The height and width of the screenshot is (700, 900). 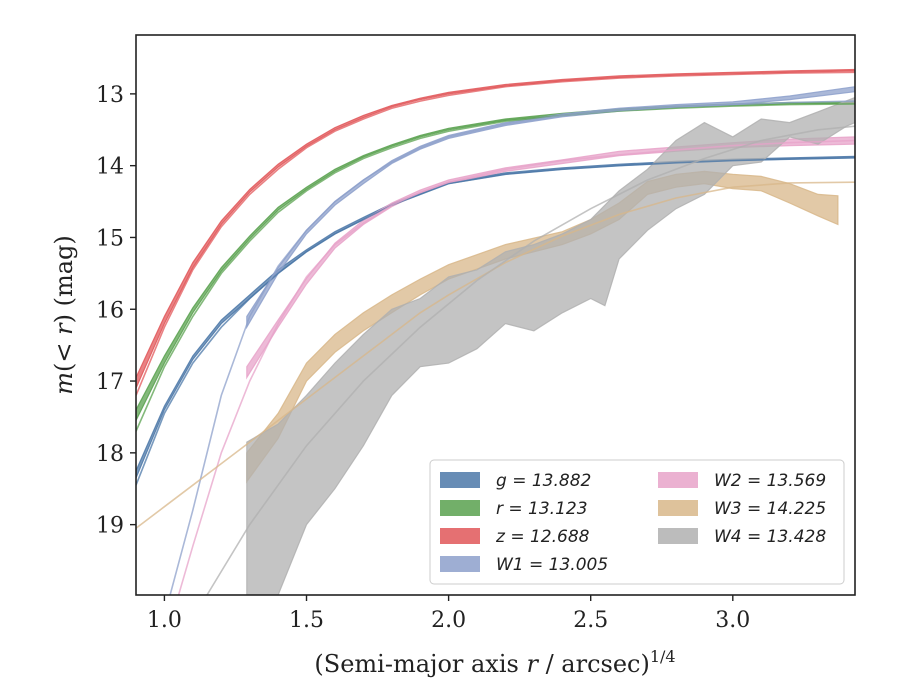 What do you see at coordinates (460, 564) in the screenshot?
I see `legend-swatch-w1` at bounding box center [460, 564].